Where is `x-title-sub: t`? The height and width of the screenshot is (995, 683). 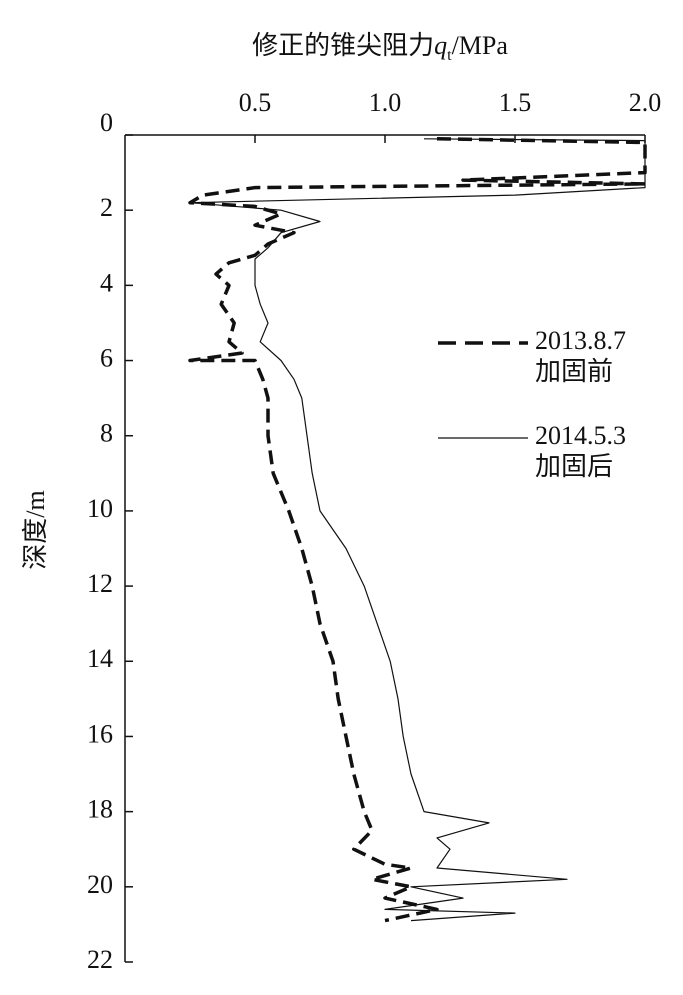
x-title-sub: t is located at coordinates (449, 55).